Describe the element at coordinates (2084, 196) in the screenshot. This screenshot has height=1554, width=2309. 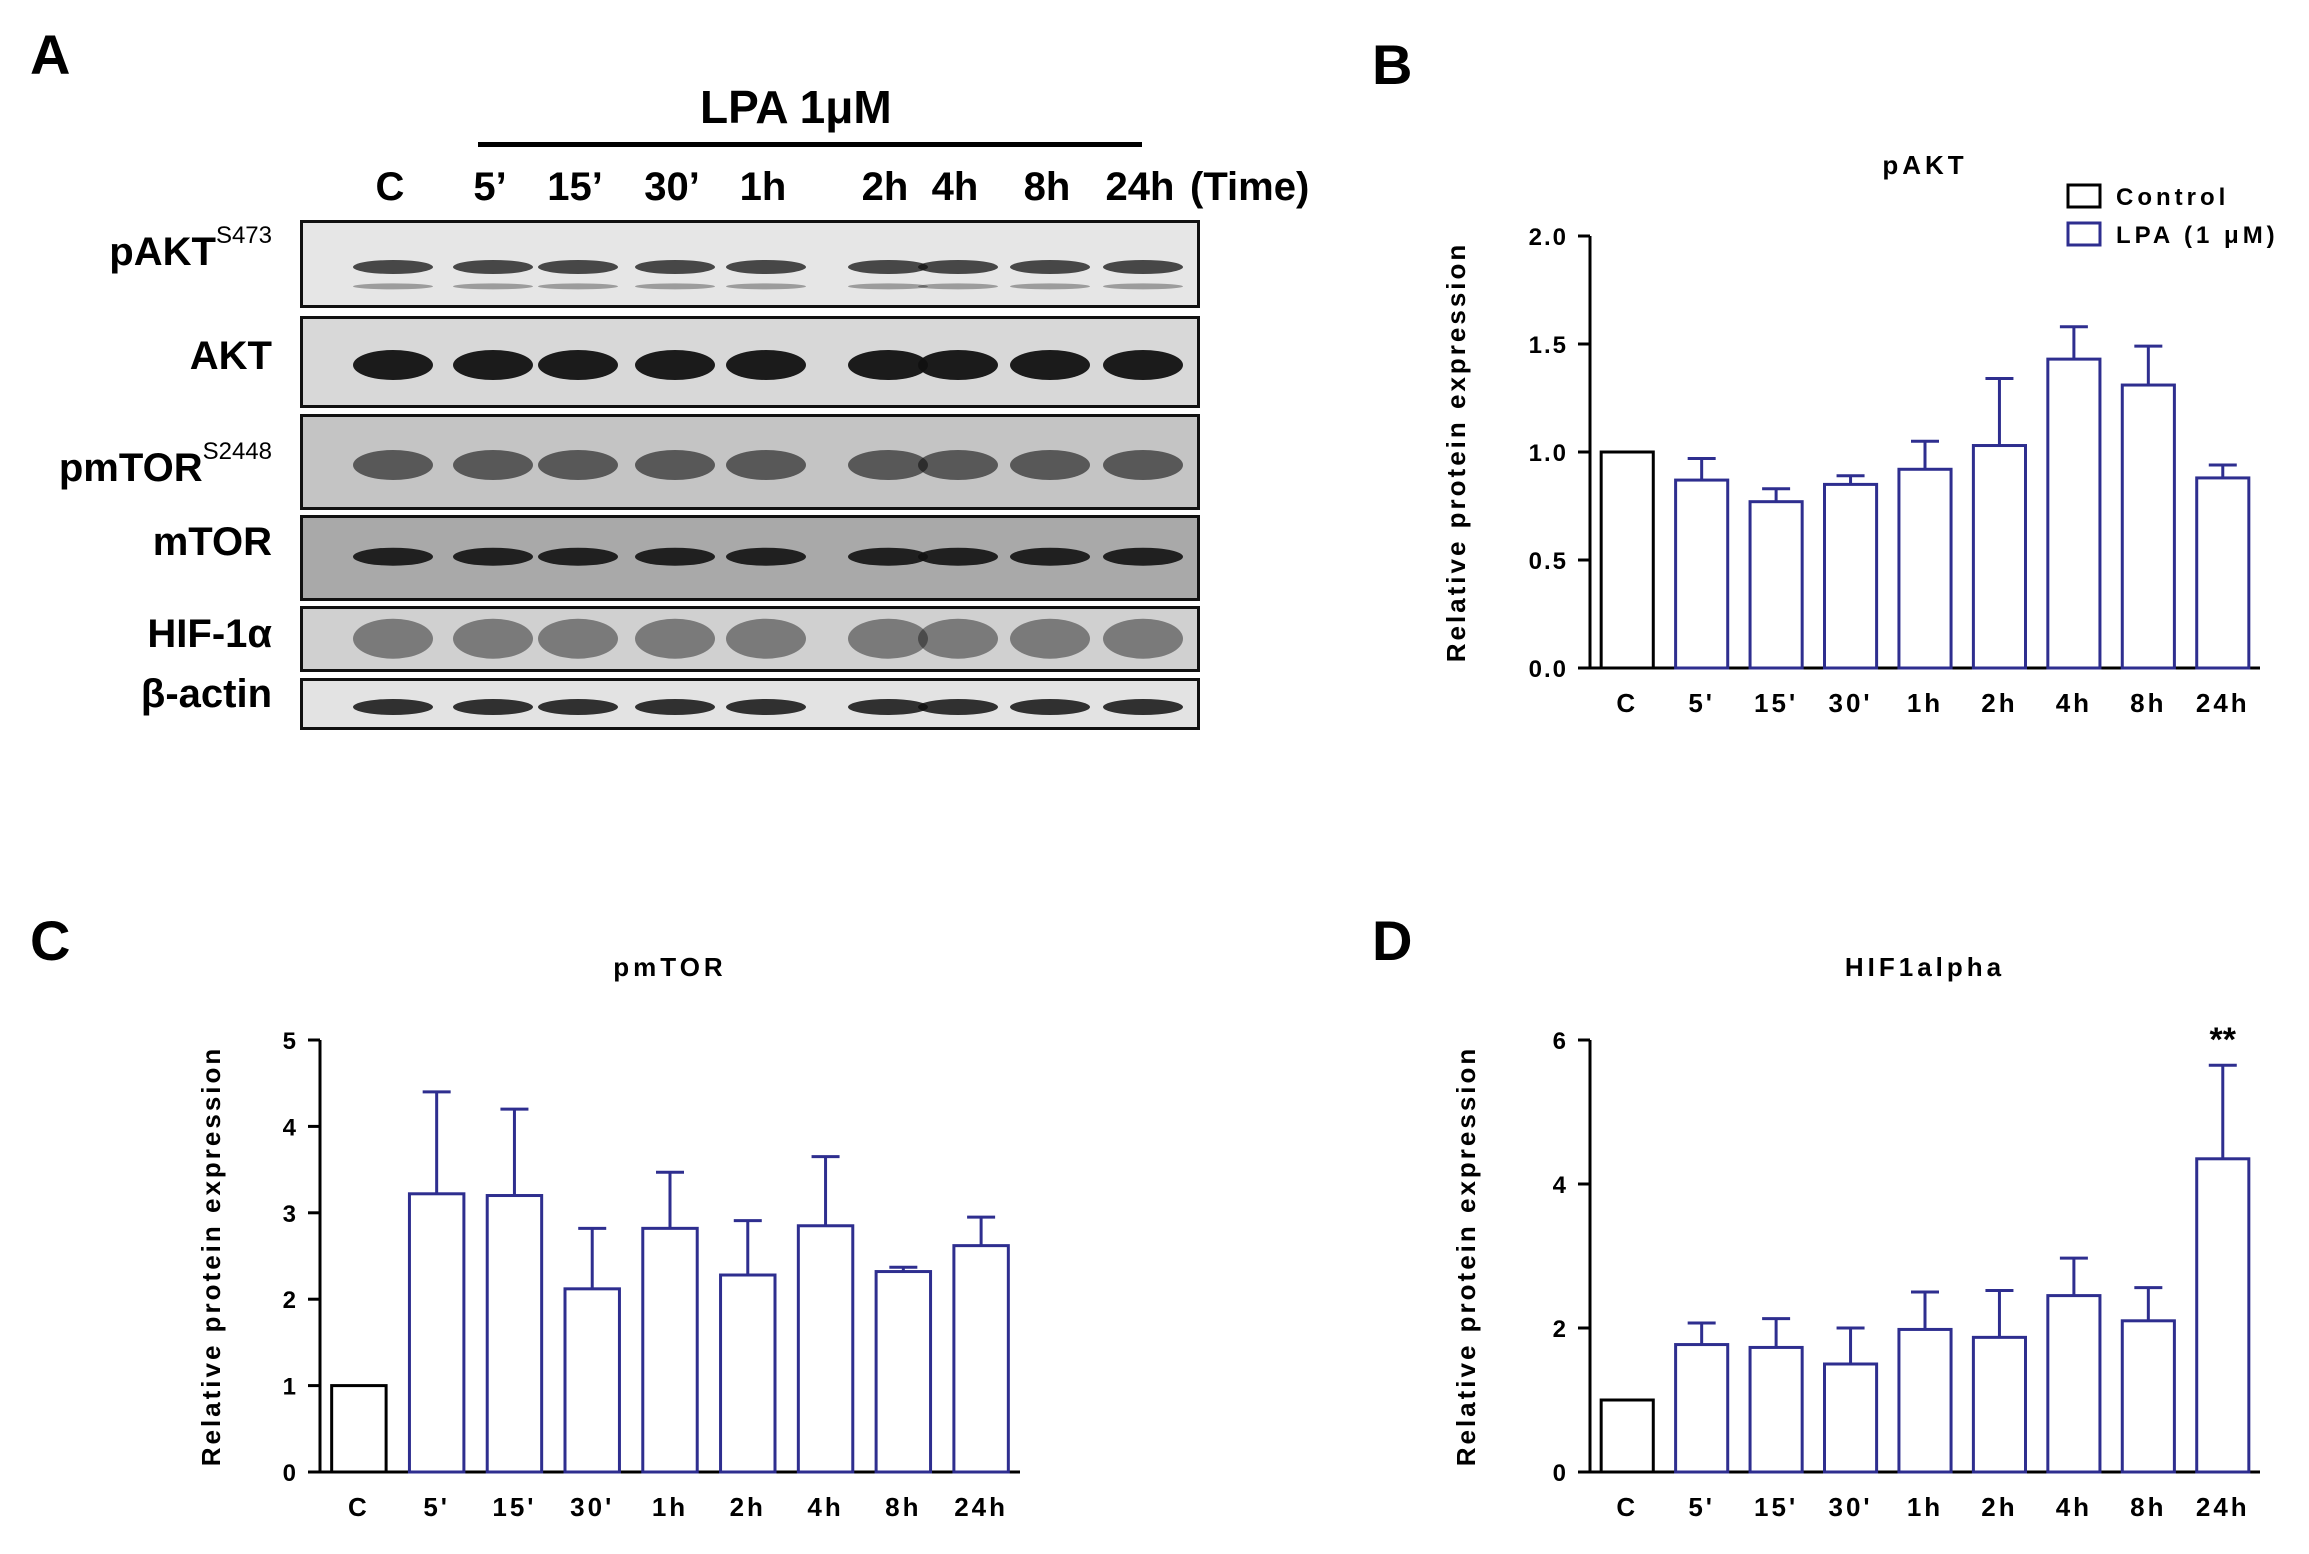
I see `legend-swatch` at that location.